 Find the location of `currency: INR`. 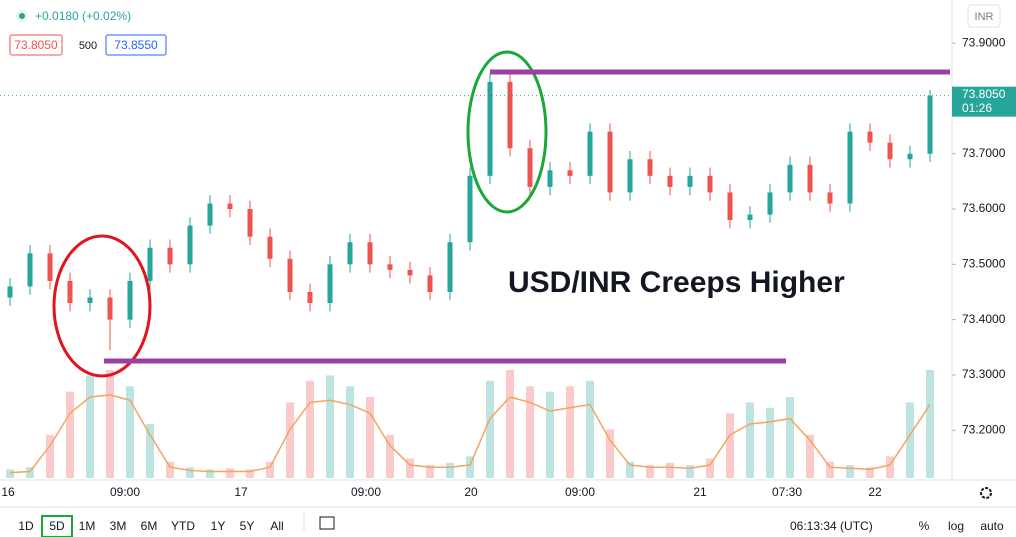

currency: INR is located at coordinates (984, 17).